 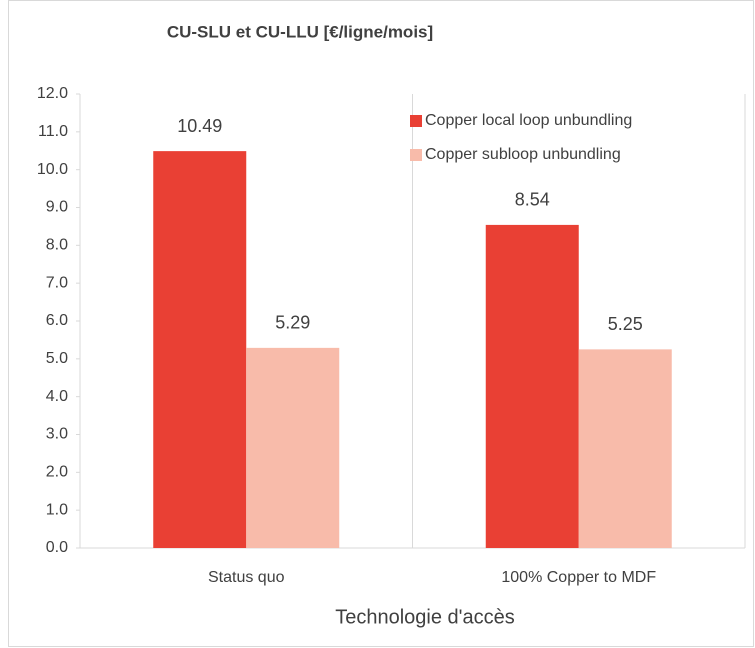 I want to click on y-tick-label: 7.0, so click(x=57, y=282).